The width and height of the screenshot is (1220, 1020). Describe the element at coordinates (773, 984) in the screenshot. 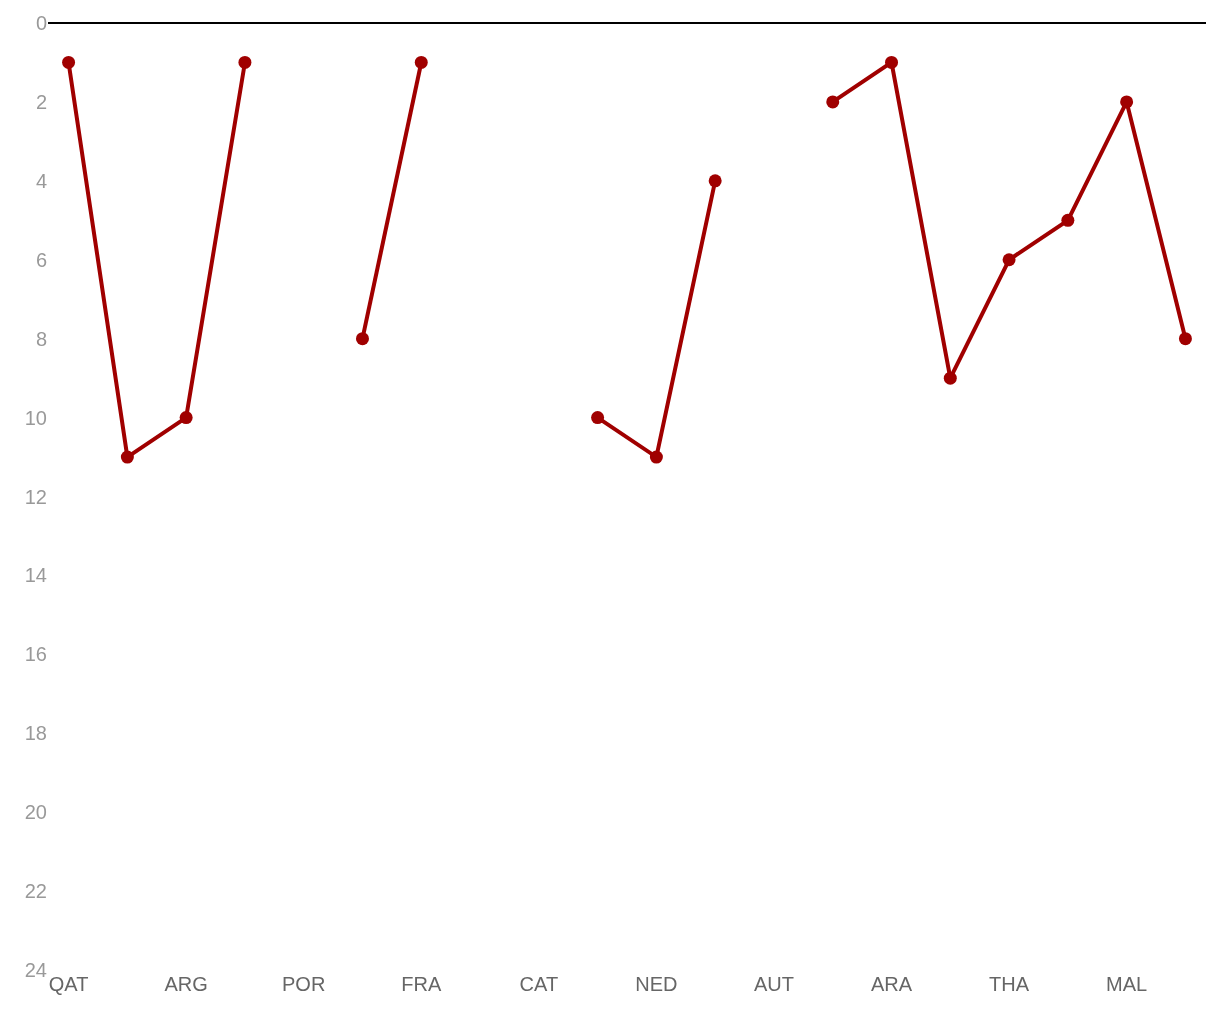

I see `x-tick-label: AUT` at that location.